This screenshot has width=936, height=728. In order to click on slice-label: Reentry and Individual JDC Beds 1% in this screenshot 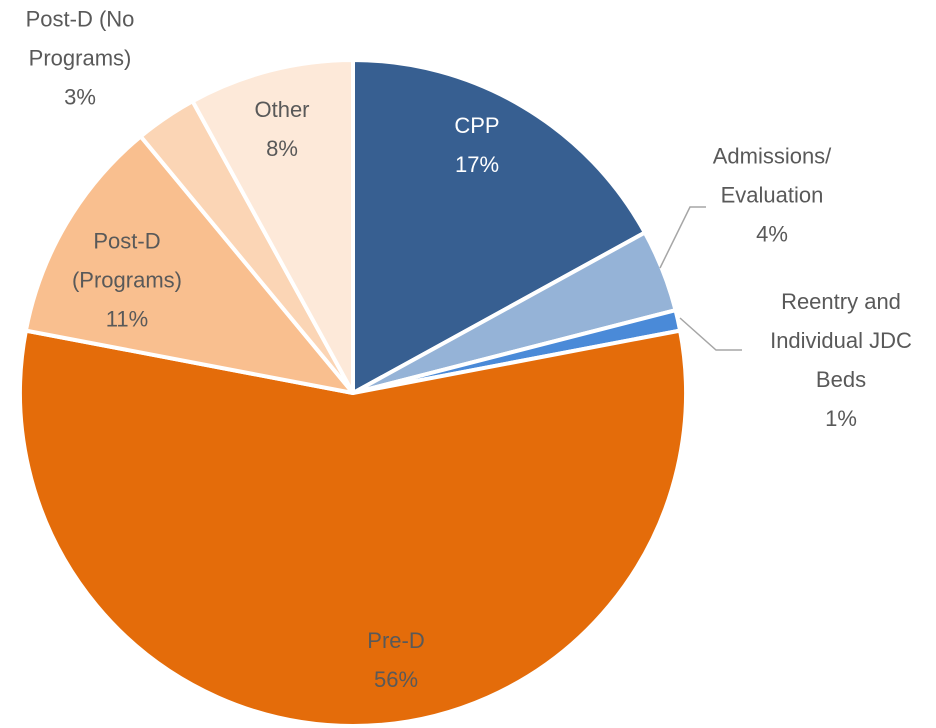, I will do `click(841, 360)`.